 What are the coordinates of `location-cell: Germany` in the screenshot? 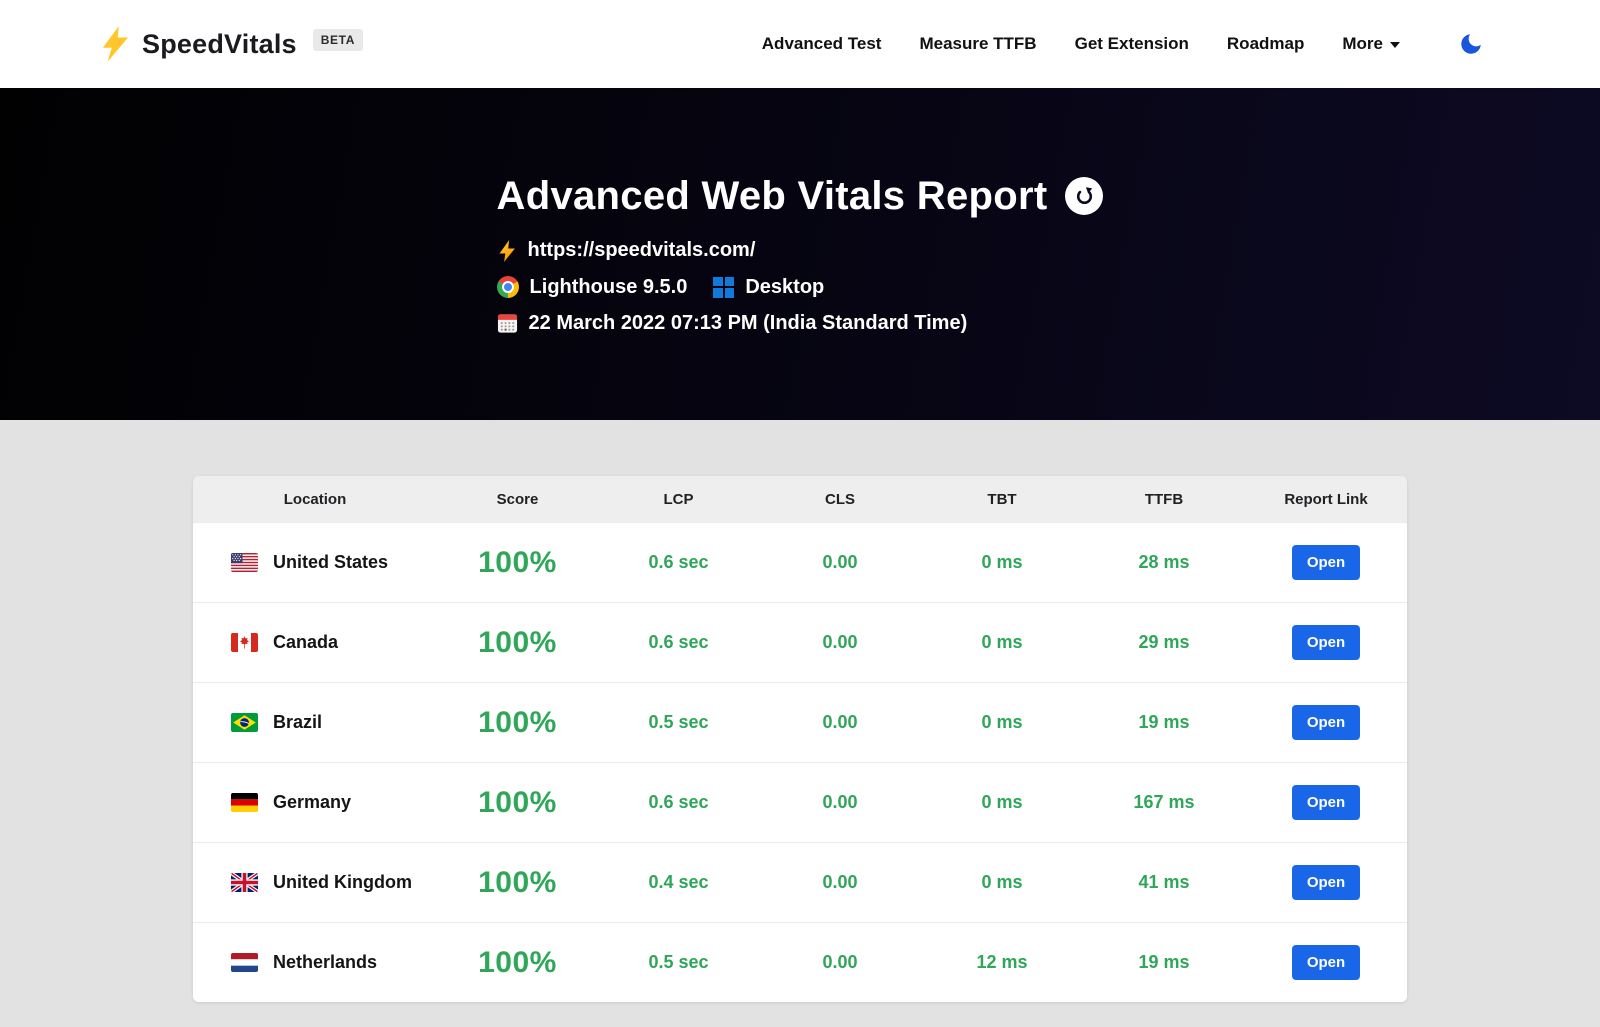 It's located at (315, 802).